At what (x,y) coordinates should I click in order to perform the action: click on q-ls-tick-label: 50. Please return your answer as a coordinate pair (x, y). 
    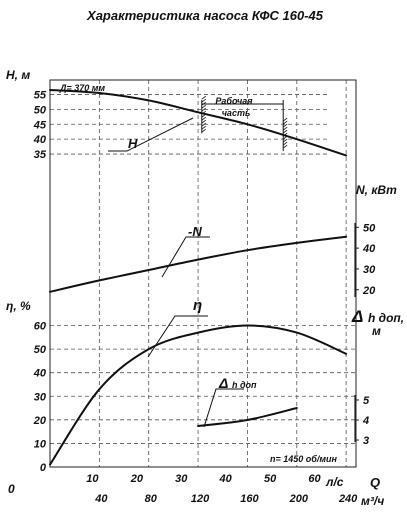
    Looking at the image, I should click on (270, 479).